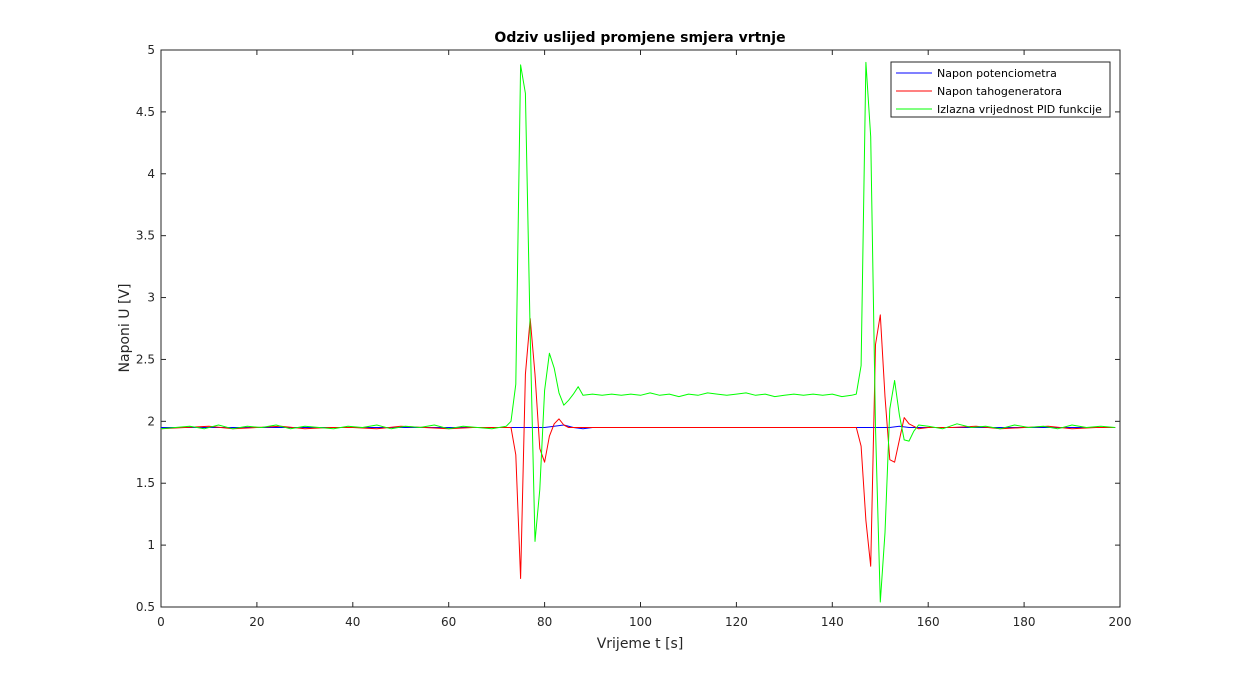 The image size is (1239, 681). What do you see at coordinates (145, 483) in the screenshot?
I see `y-tick-label: 1.5` at bounding box center [145, 483].